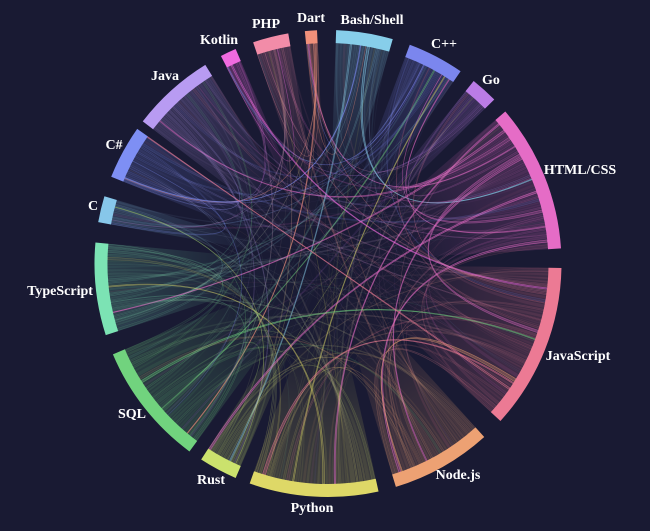 The image size is (650, 531). Describe the element at coordinates (580, 170) in the screenshot. I see `svg-text: HTML/CSS` at that location.